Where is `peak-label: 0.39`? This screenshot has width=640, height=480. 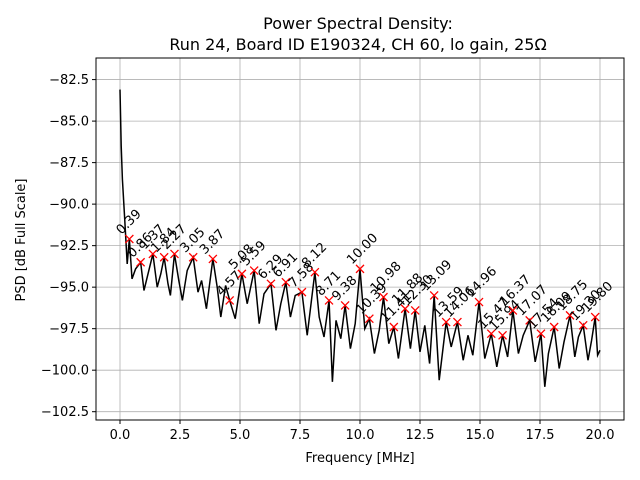
peak-label: 0.39 is located at coordinates (129, 222).